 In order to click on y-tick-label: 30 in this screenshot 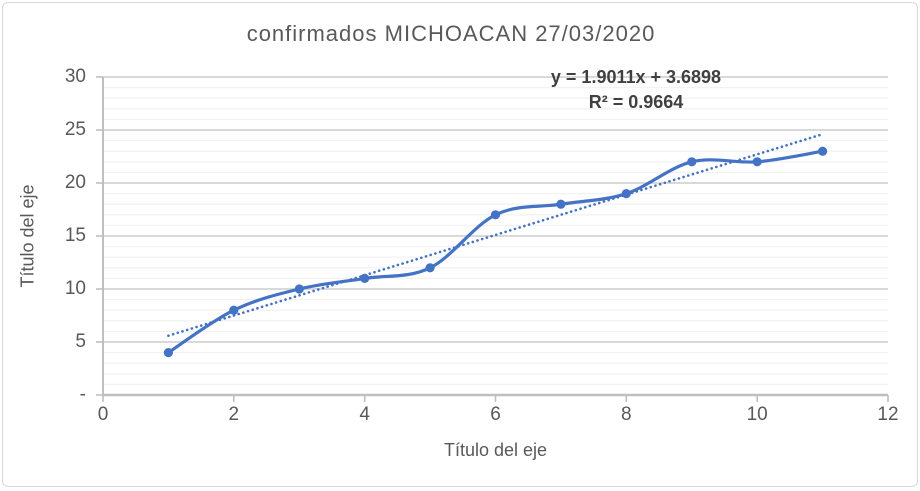, I will do `click(75, 76)`.